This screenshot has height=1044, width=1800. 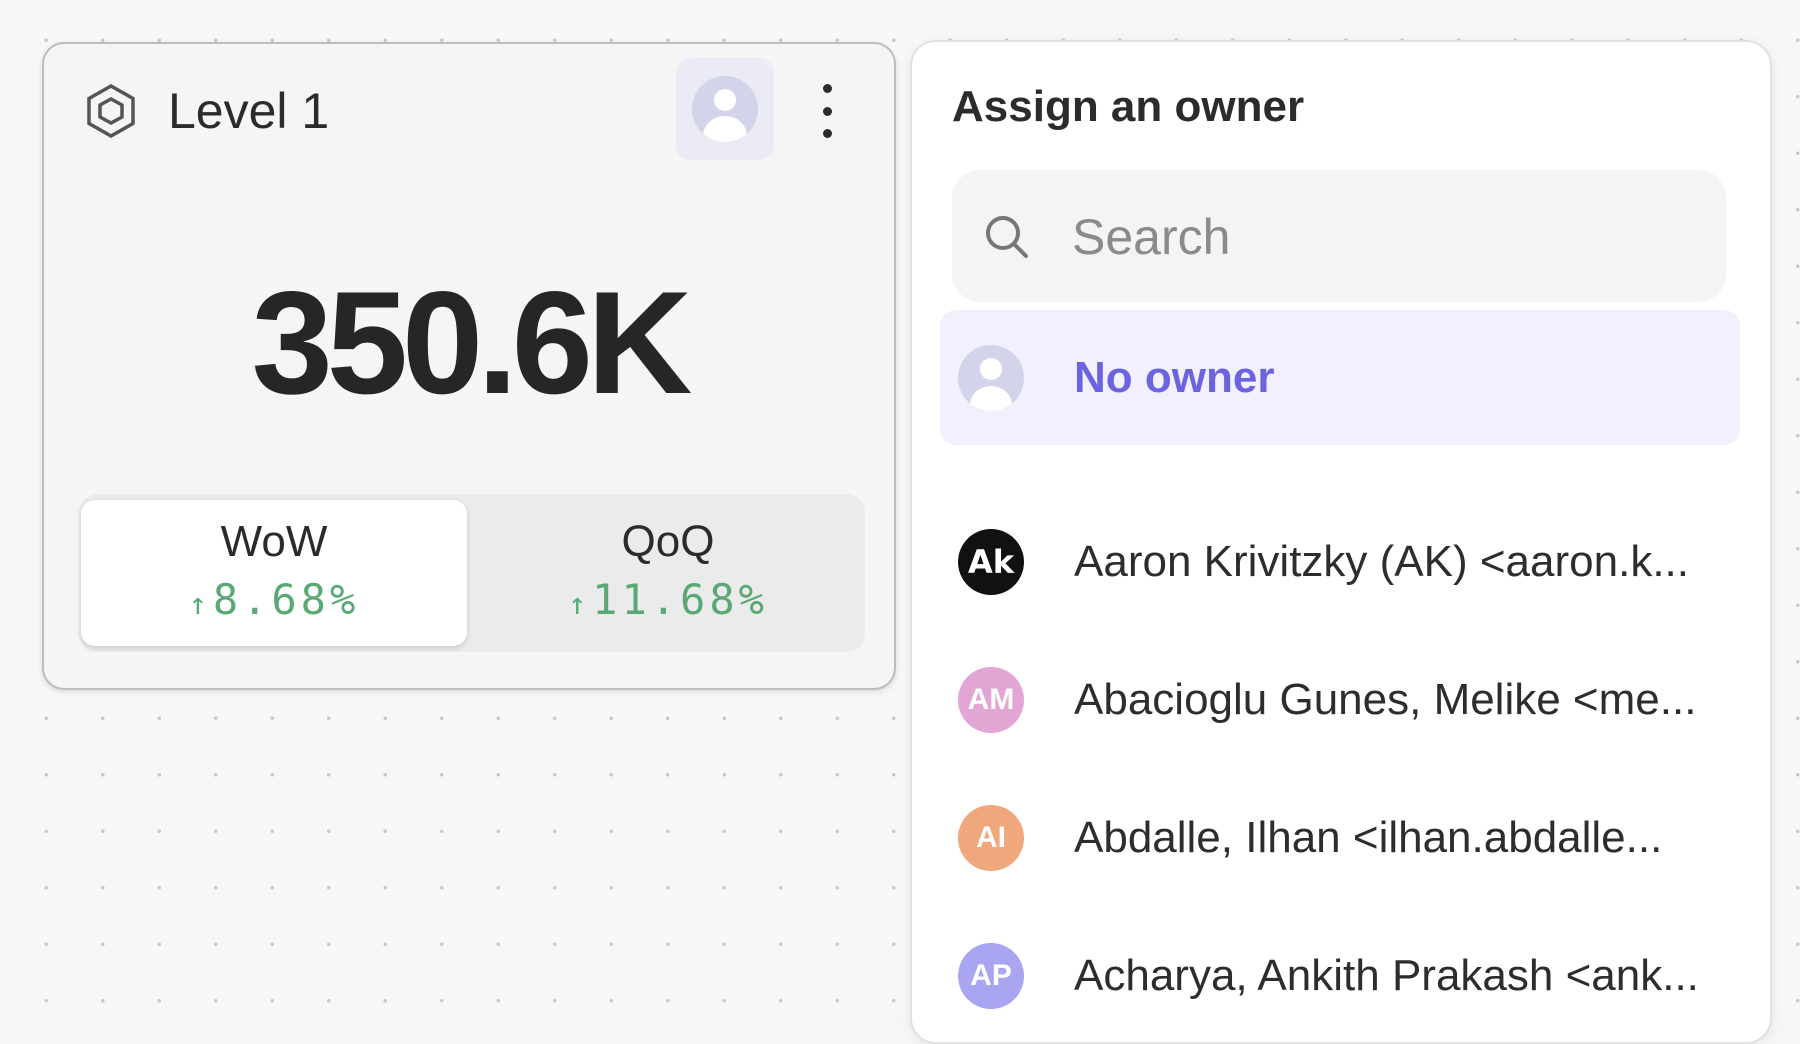 I want to click on avatar-initials: AI, so click(x=991, y=837).